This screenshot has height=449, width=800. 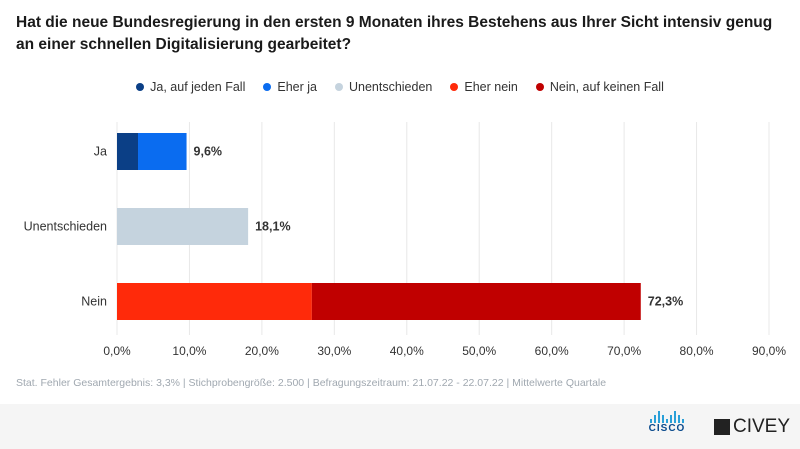 I want to click on x-tick-label: 90,0%, so click(x=769, y=351).